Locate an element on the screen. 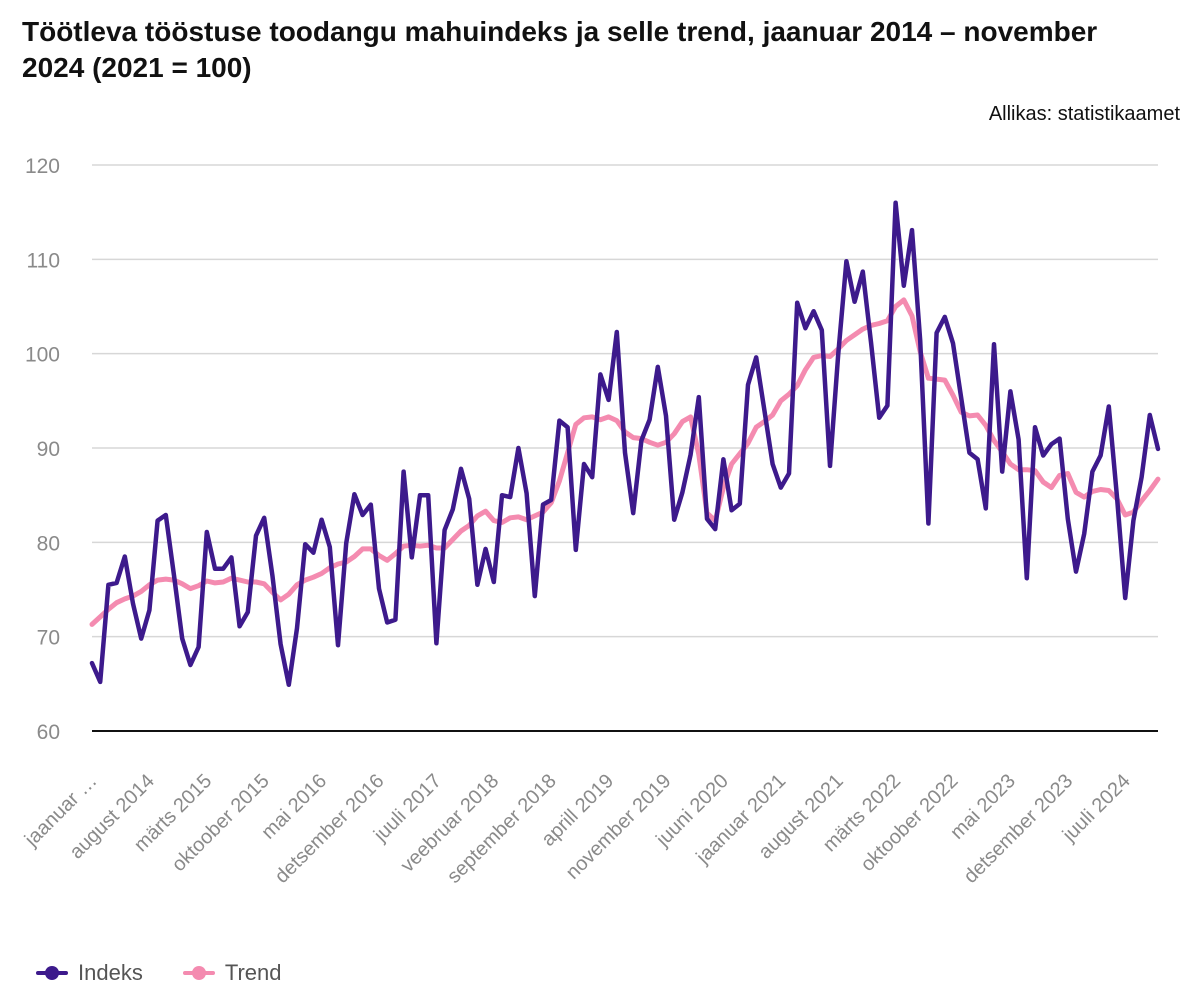 This screenshot has width=1200, height=1000. y-tick-label: 100 is located at coordinates (42, 355).